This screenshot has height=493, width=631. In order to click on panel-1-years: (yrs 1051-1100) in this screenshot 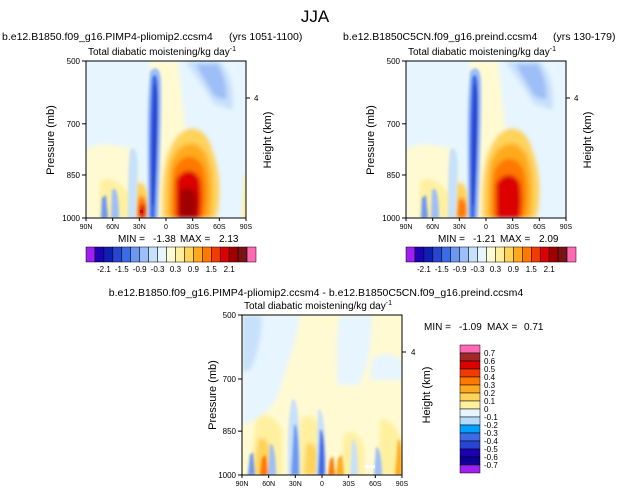, I will do `click(265, 37)`.